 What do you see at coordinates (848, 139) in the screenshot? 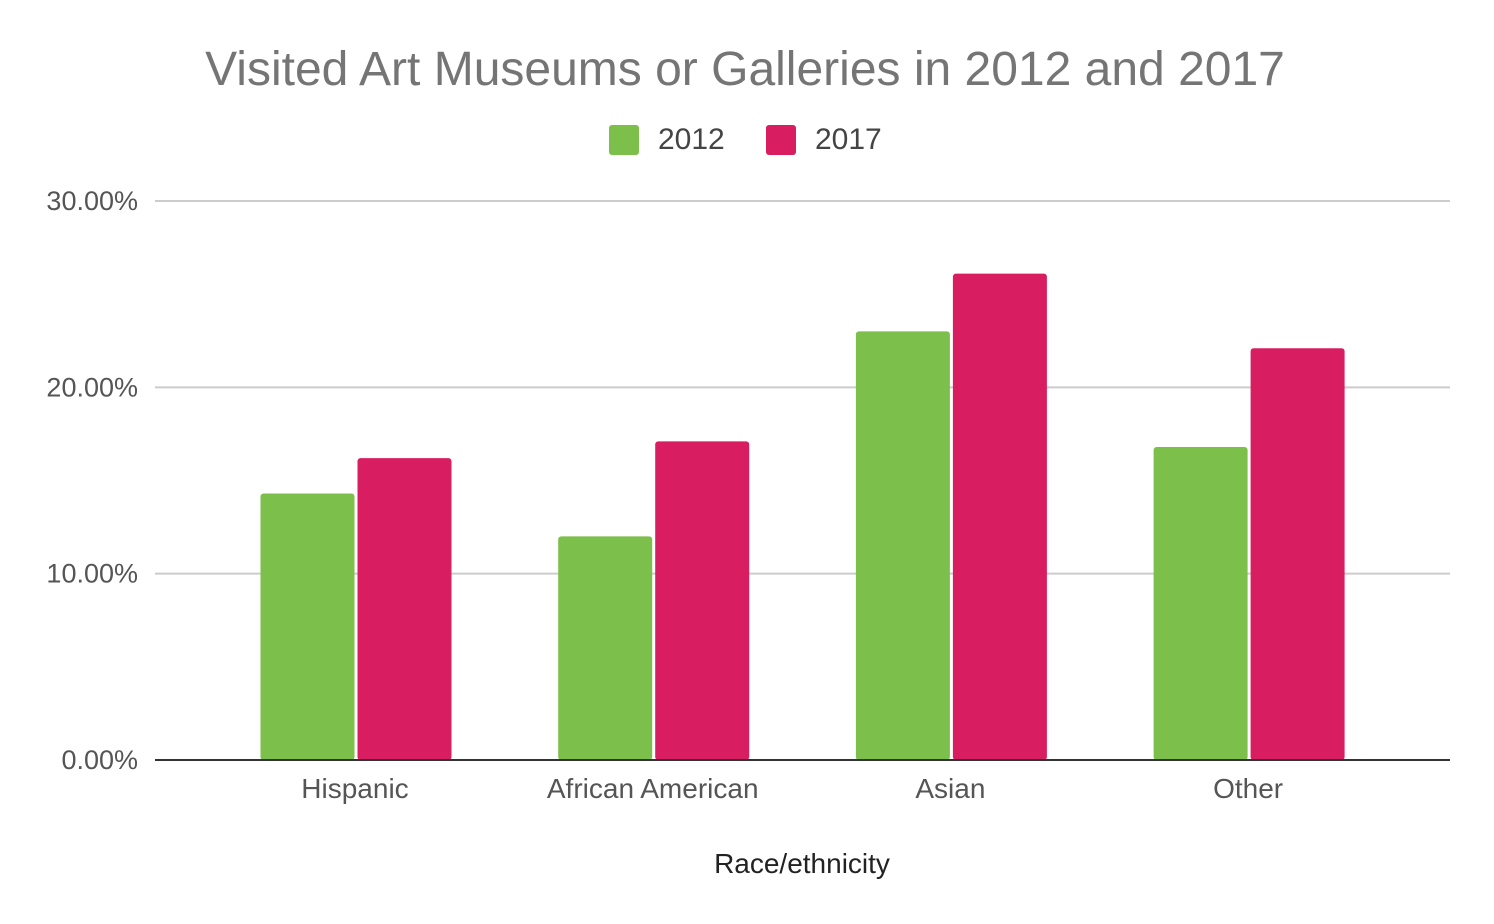
I see `legend-label-2017: 2017` at bounding box center [848, 139].